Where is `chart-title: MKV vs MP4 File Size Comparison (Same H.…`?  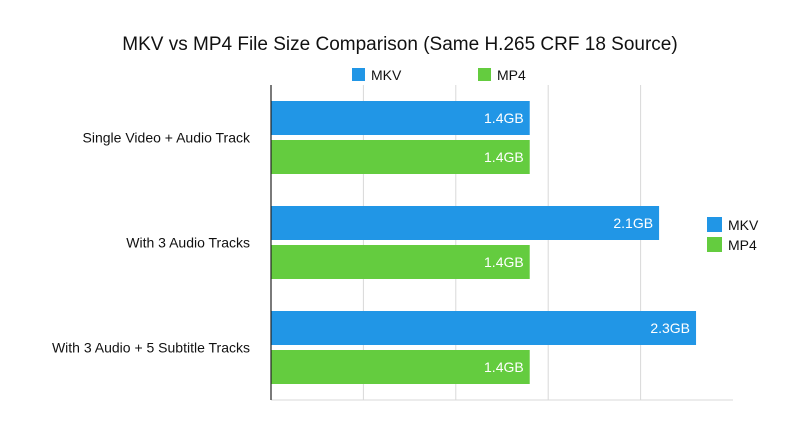 chart-title: MKV vs MP4 File Size Comparison (Same H.… is located at coordinates (400, 44).